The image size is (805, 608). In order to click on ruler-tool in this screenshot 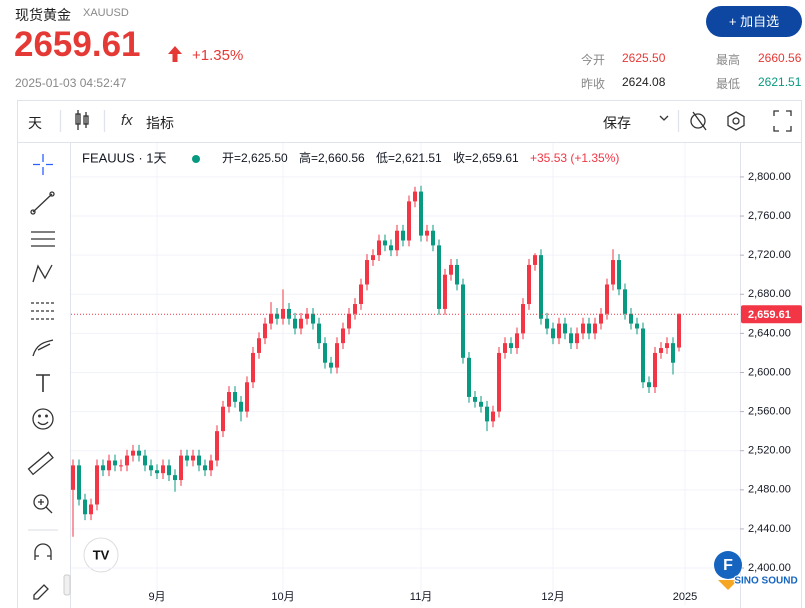, I will do `click(40, 463)`.